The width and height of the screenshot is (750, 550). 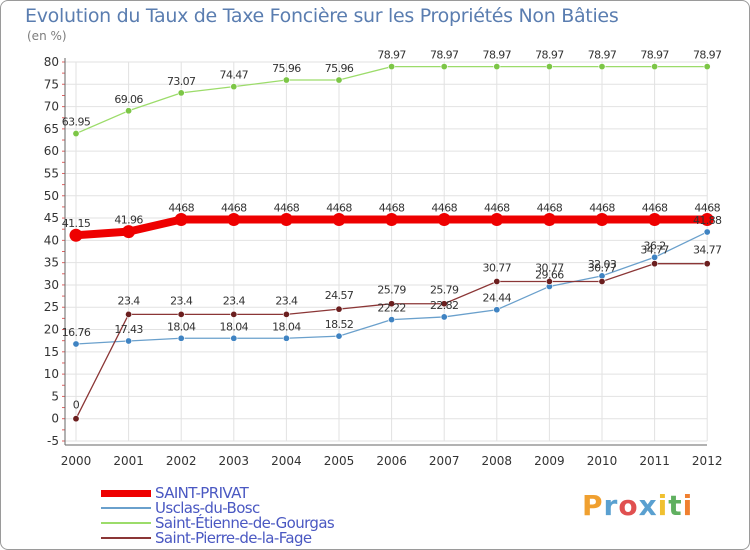 What do you see at coordinates (707, 461) in the screenshot?
I see `x-tick-label: 2012` at bounding box center [707, 461].